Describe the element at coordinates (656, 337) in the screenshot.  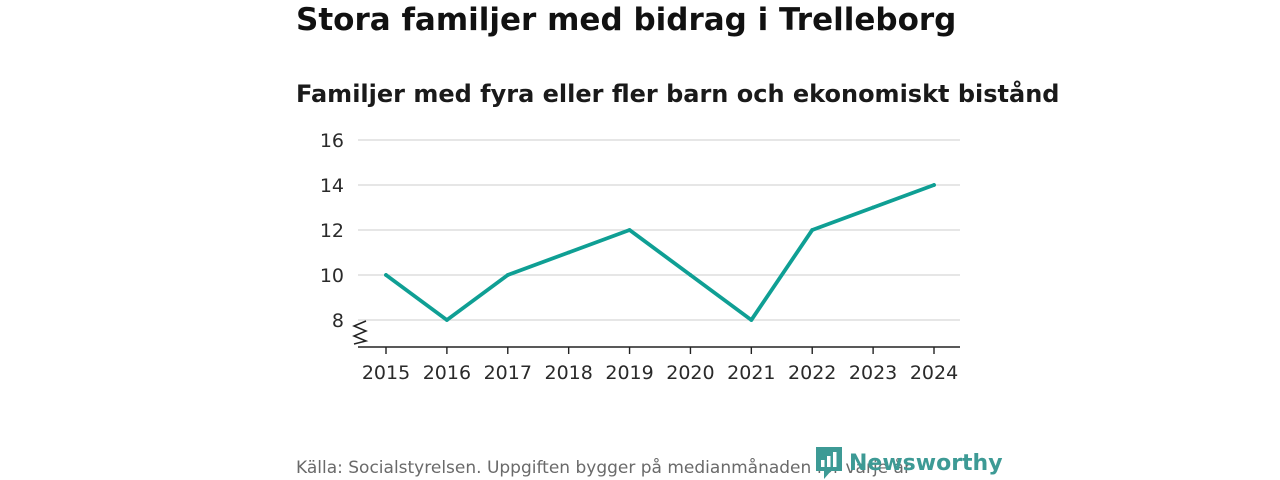
I see `axes` at that location.